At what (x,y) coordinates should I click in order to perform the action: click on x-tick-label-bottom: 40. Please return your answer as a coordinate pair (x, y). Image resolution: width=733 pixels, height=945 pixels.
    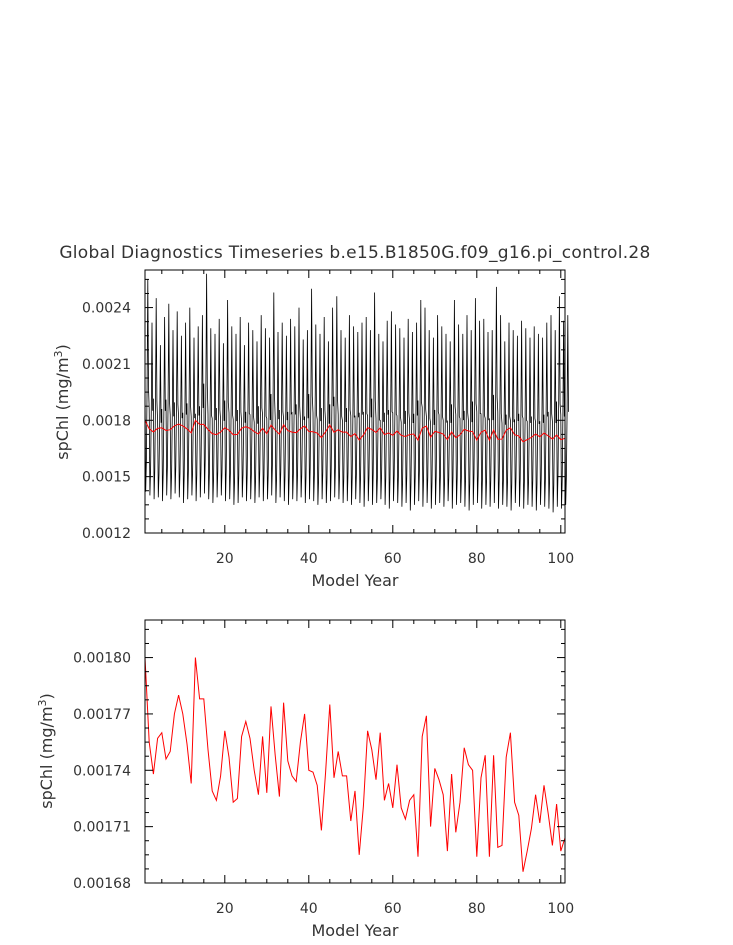
    Looking at the image, I should click on (309, 909).